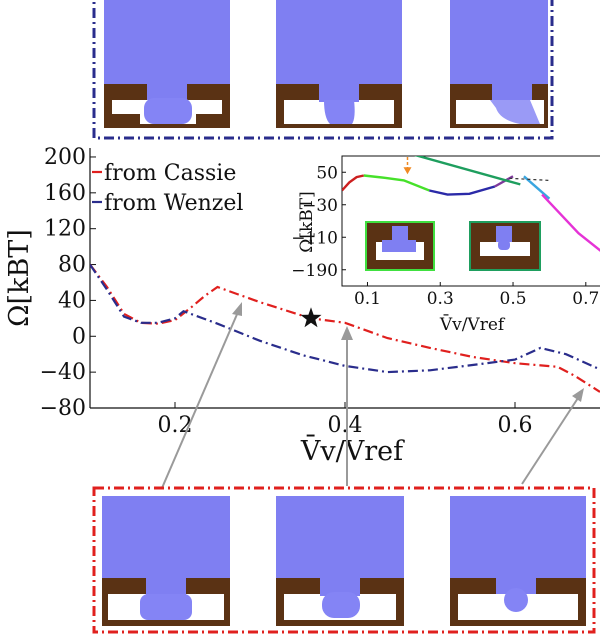 This screenshot has width=600, height=638. Describe the element at coordinates (367, 299) in the screenshot. I see `inset-x-tick-label: 0.1` at that location.